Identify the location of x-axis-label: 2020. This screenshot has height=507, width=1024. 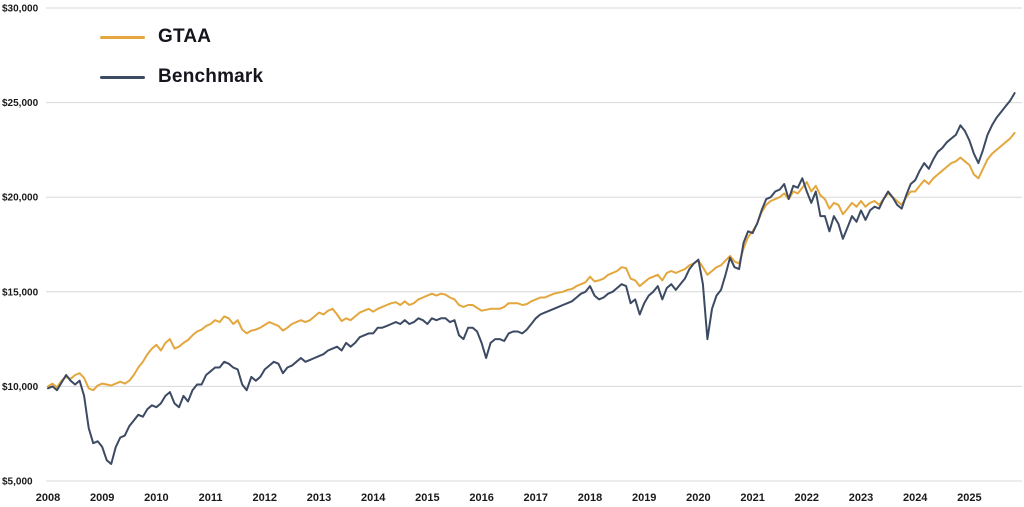
(698, 498).